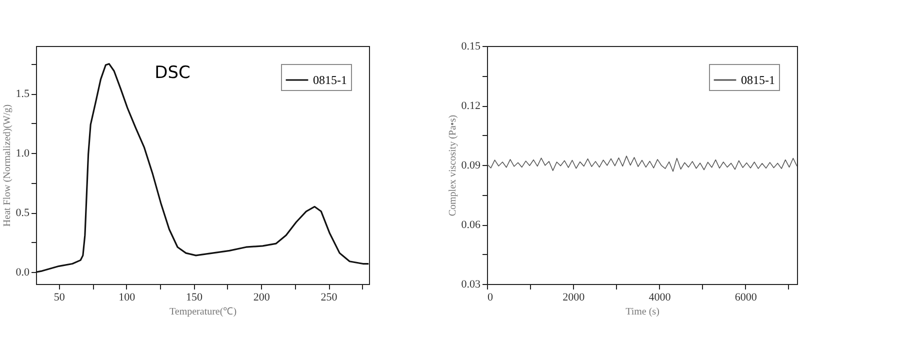 The height and width of the screenshot is (340, 905). I want to click on y-axis-title: Heat Flow (Normalized)(W/g), so click(7, 165).